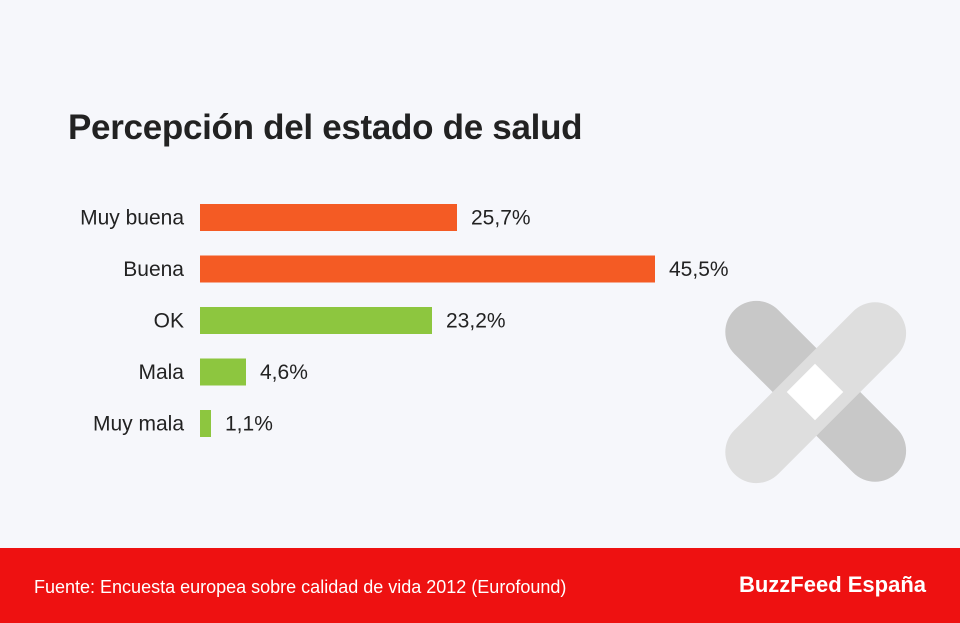 This screenshot has height=623, width=960. What do you see at coordinates (284, 372) in the screenshot?
I see `value-label: 4,6%` at bounding box center [284, 372].